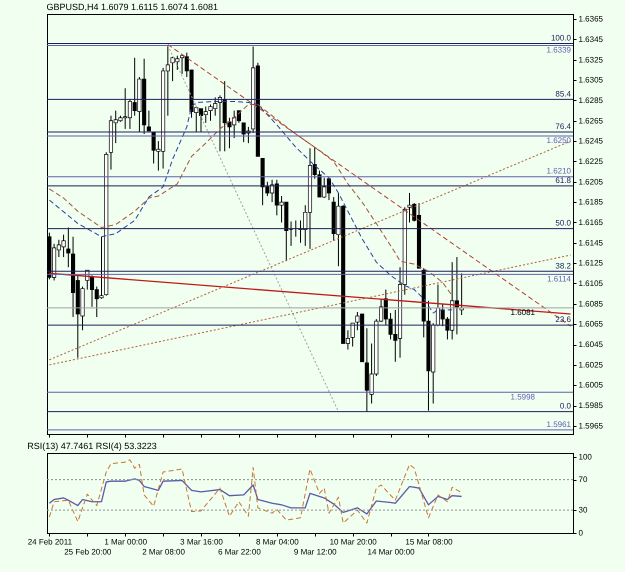 This screenshot has width=625, height=572. What do you see at coordinates (164, 552) in the screenshot?
I see `x-tick-label: 2 Mar 08:00` at bounding box center [164, 552].